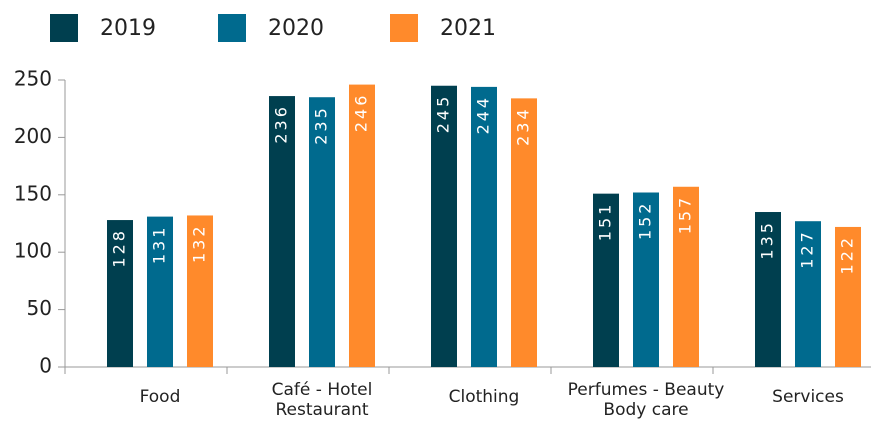 This screenshot has width=871, height=425. I want to click on value-label: 236, so click(281, 124).